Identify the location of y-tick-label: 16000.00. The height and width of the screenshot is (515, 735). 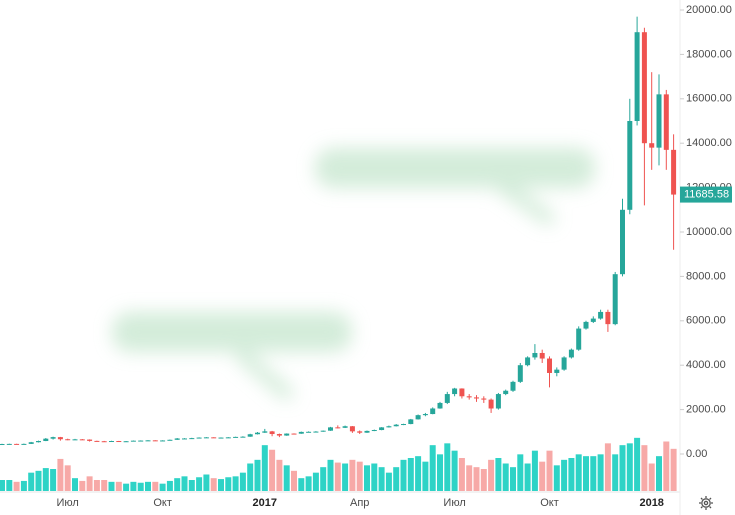
(709, 99).